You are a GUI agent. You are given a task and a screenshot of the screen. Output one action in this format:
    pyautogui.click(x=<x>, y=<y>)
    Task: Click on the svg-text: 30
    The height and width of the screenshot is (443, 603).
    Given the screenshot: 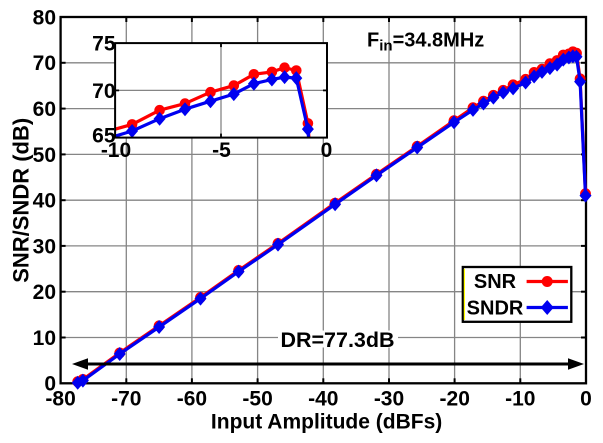 What is the action you would take?
    pyautogui.click(x=44, y=246)
    